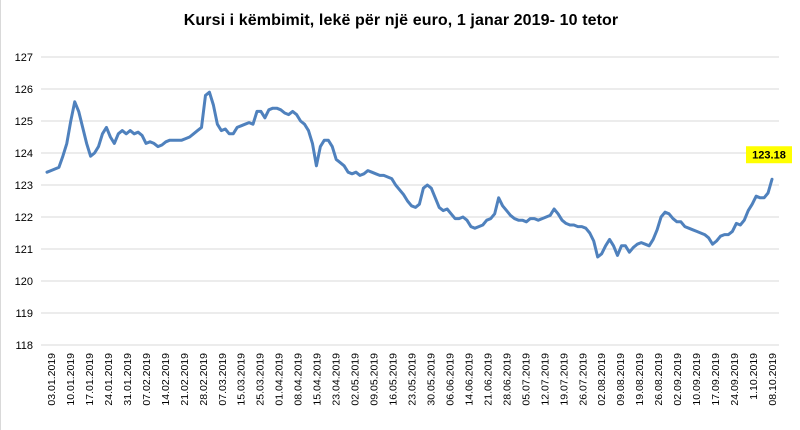 This screenshot has width=800, height=430. What do you see at coordinates (52, 379) in the screenshot?
I see `x-tick-label: 03.01.2019` at bounding box center [52, 379].